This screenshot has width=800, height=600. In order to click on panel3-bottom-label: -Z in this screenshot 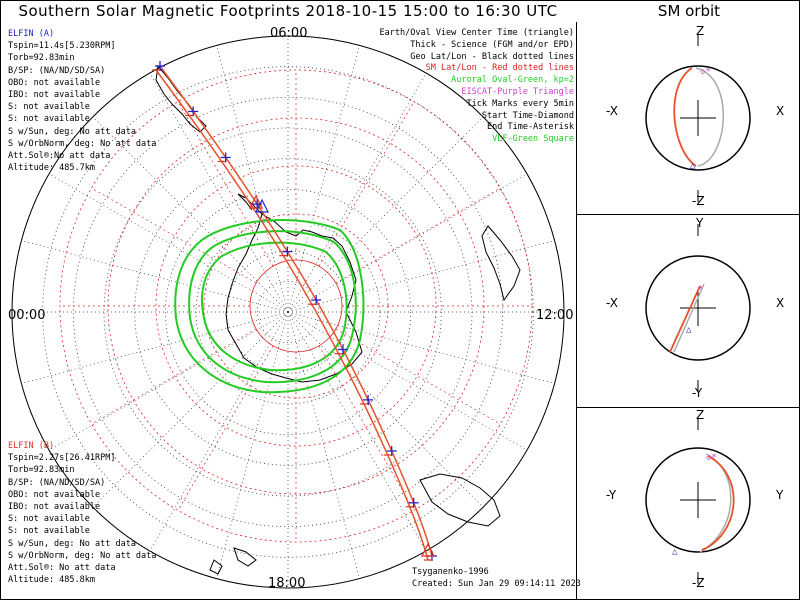, I will do `click(698, 583)`.